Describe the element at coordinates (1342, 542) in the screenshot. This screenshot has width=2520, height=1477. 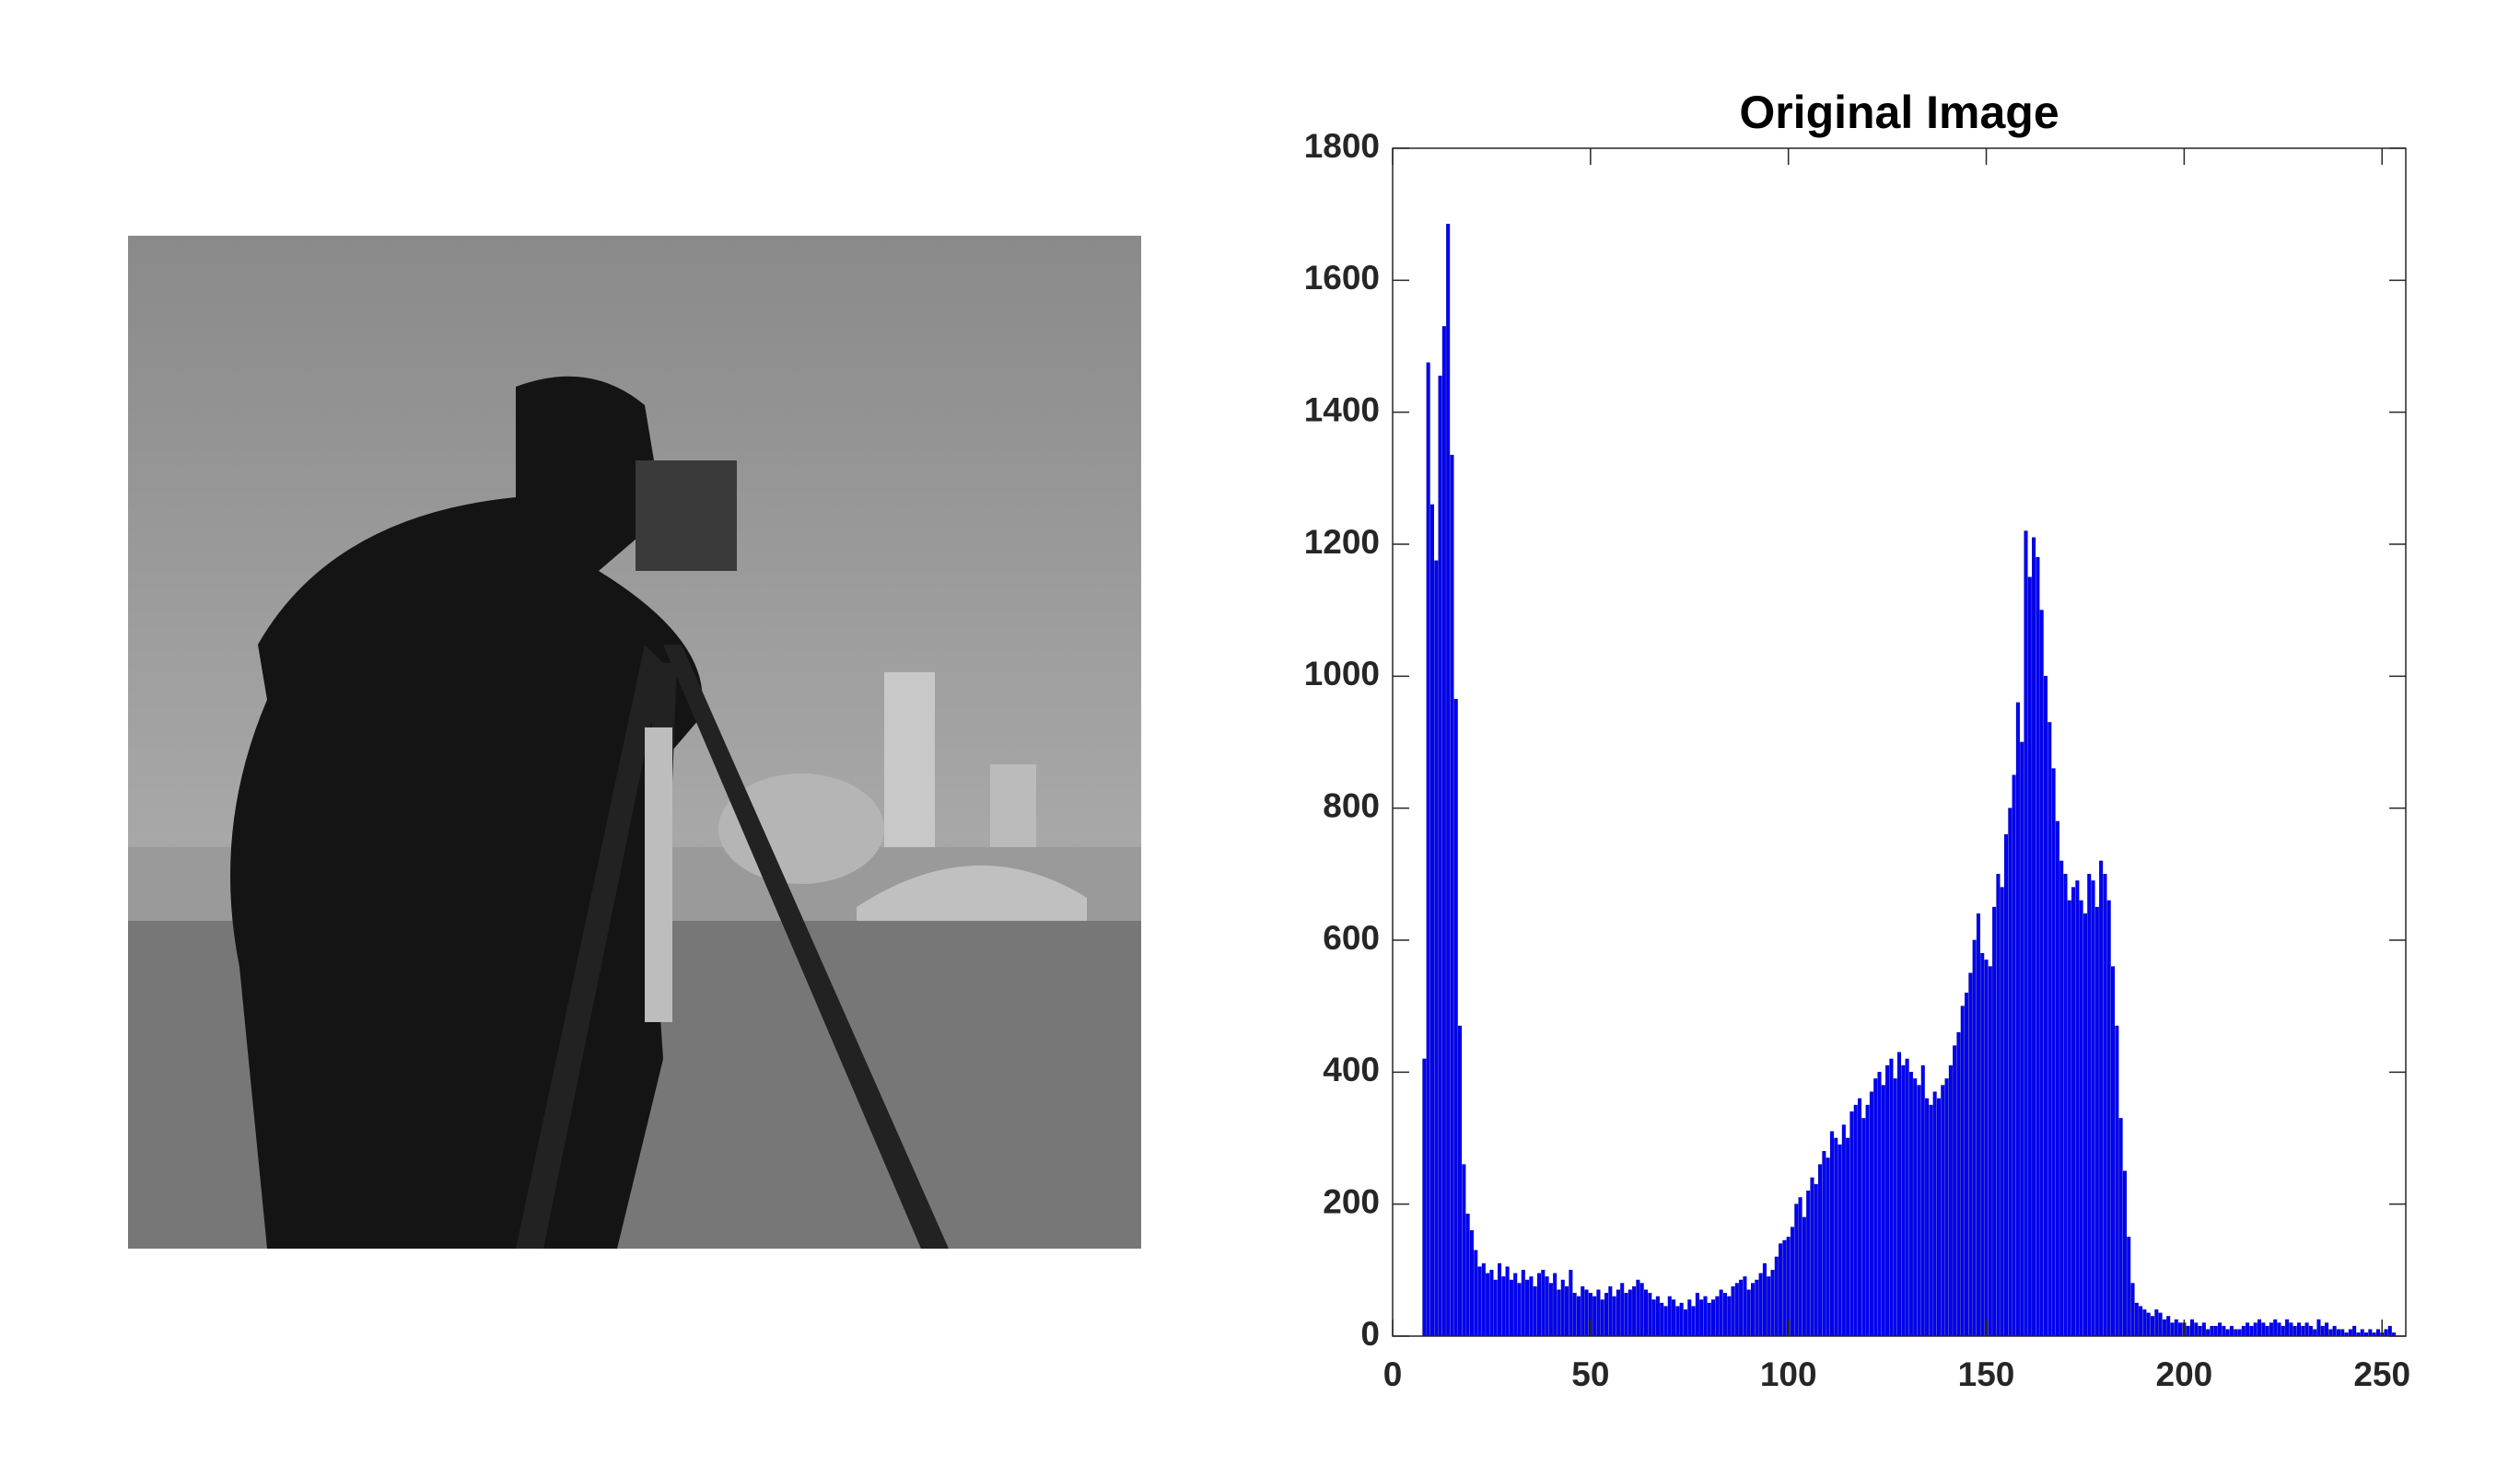
I see `y-tick-label: 1200` at that location.